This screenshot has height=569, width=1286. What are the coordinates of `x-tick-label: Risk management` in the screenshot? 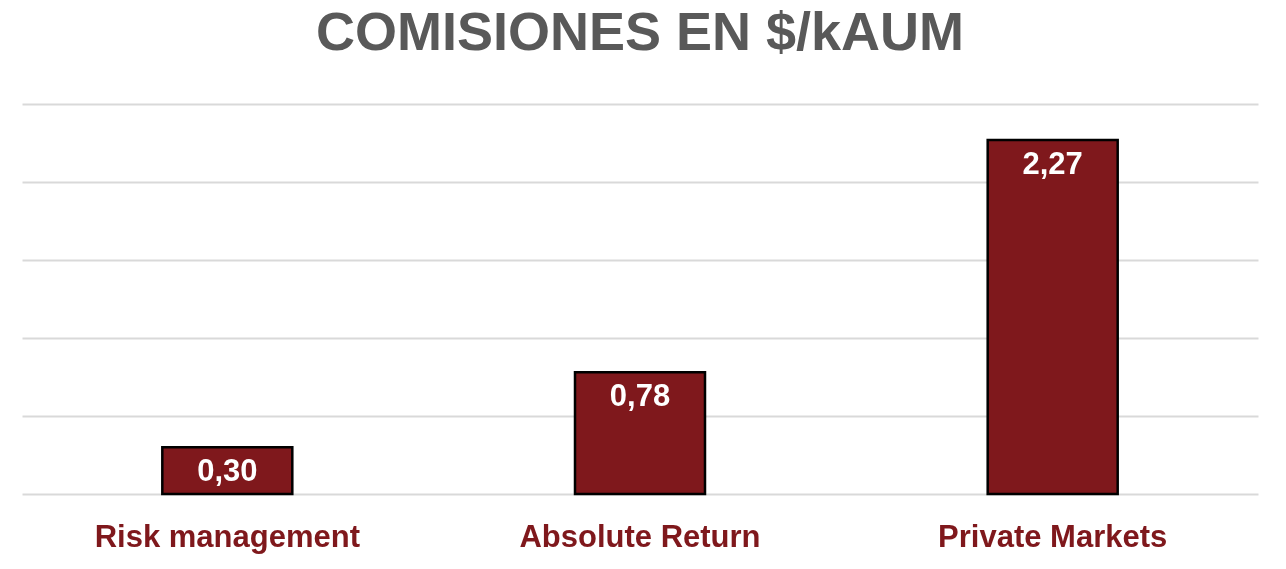 It's located at (227, 536).